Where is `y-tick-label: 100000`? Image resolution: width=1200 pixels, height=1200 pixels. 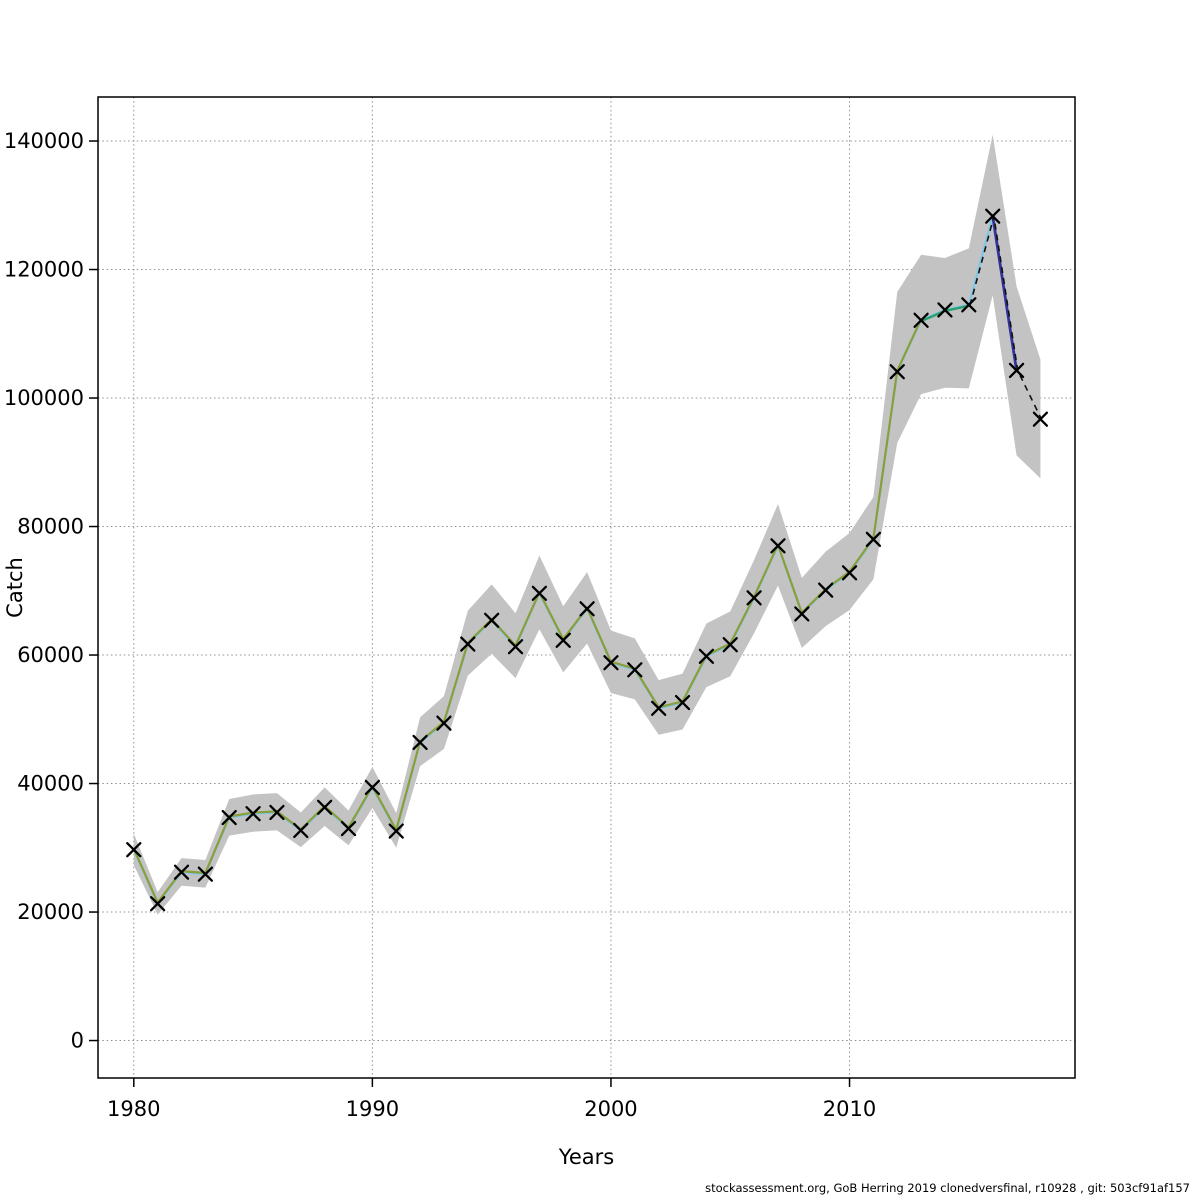
y-tick-label: 100000 is located at coordinates (44, 398).